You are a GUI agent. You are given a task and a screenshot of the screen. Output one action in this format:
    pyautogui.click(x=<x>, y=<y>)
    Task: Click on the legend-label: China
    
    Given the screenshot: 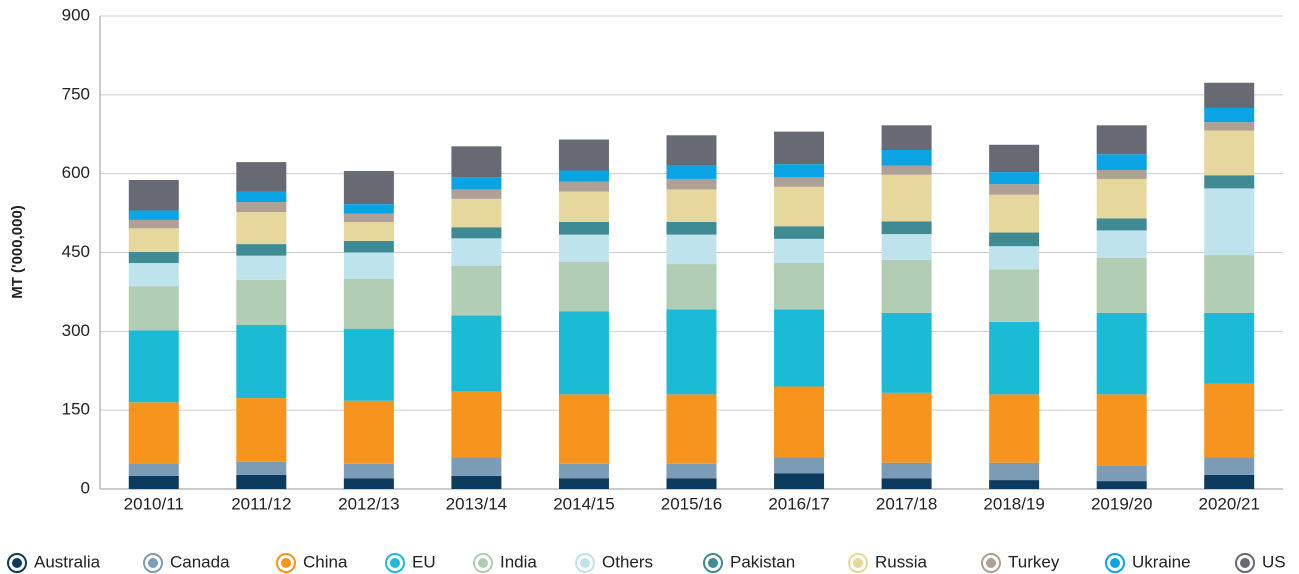 What is the action you would take?
    pyautogui.click(x=325, y=561)
    